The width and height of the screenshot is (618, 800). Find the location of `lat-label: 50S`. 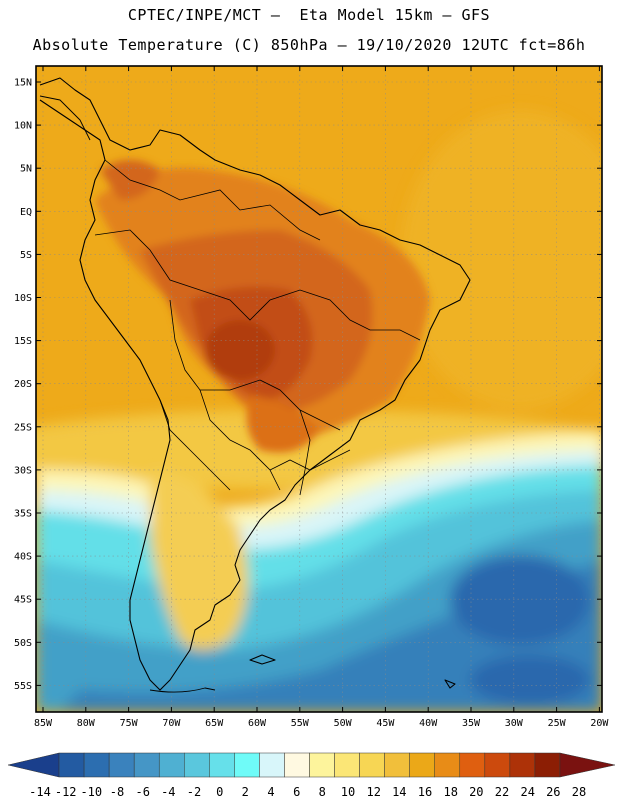

lat-label: 50S is located at coordinates (23, 643).